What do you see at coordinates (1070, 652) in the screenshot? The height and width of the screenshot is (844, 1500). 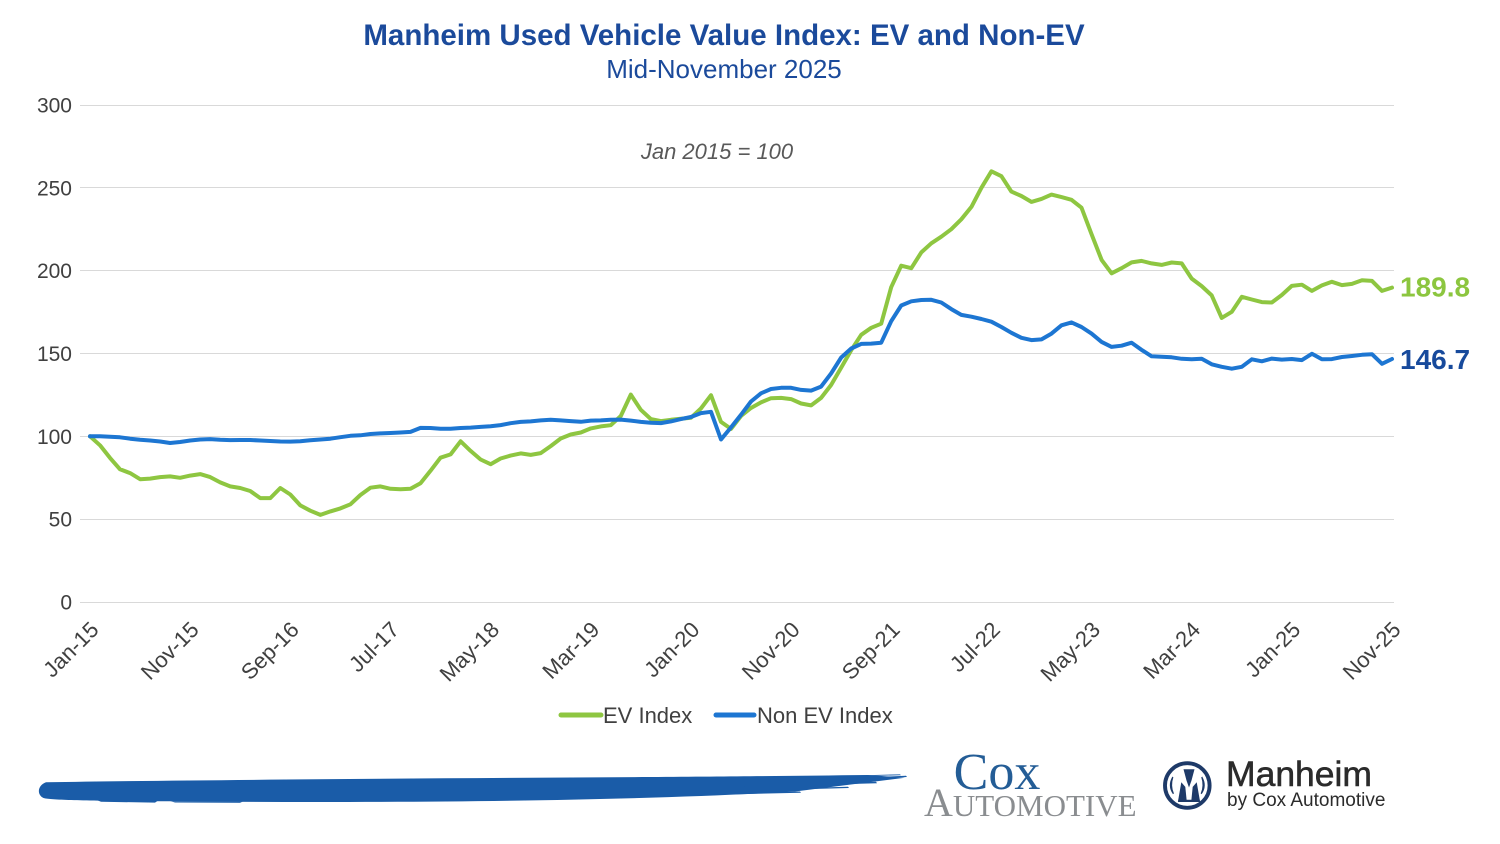 I see `svg-text: May-23` at bounding box center [1070, 652].